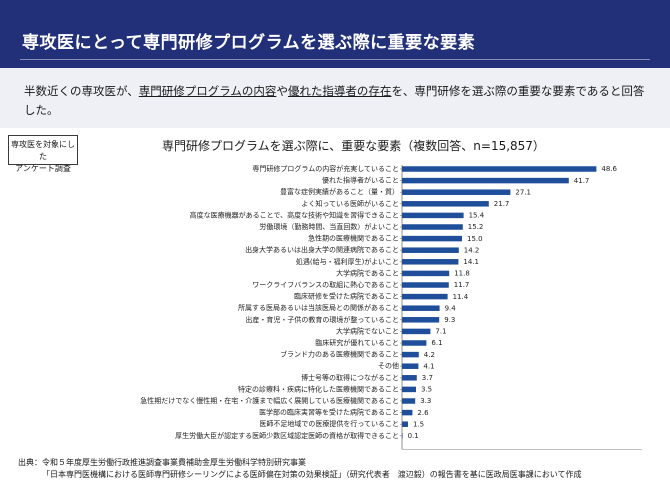  What do you see at coordinates (346, 296) in the screenshot?
I see `category-label: 臨床研修を受けた病院であること` at bounding box center [346, 296].